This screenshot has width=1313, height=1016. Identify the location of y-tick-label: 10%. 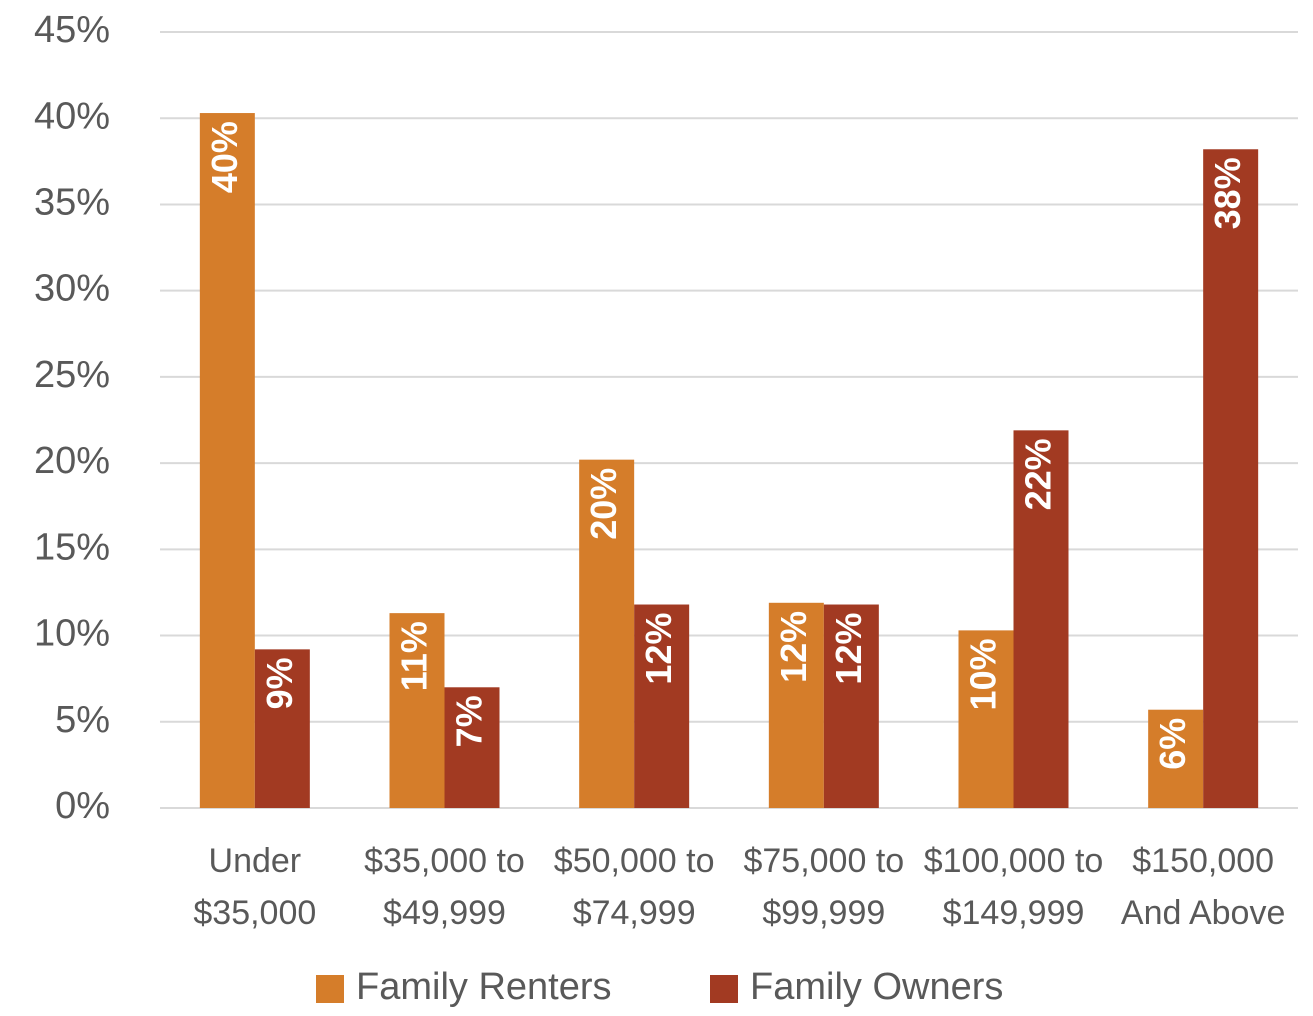
(72, 634).